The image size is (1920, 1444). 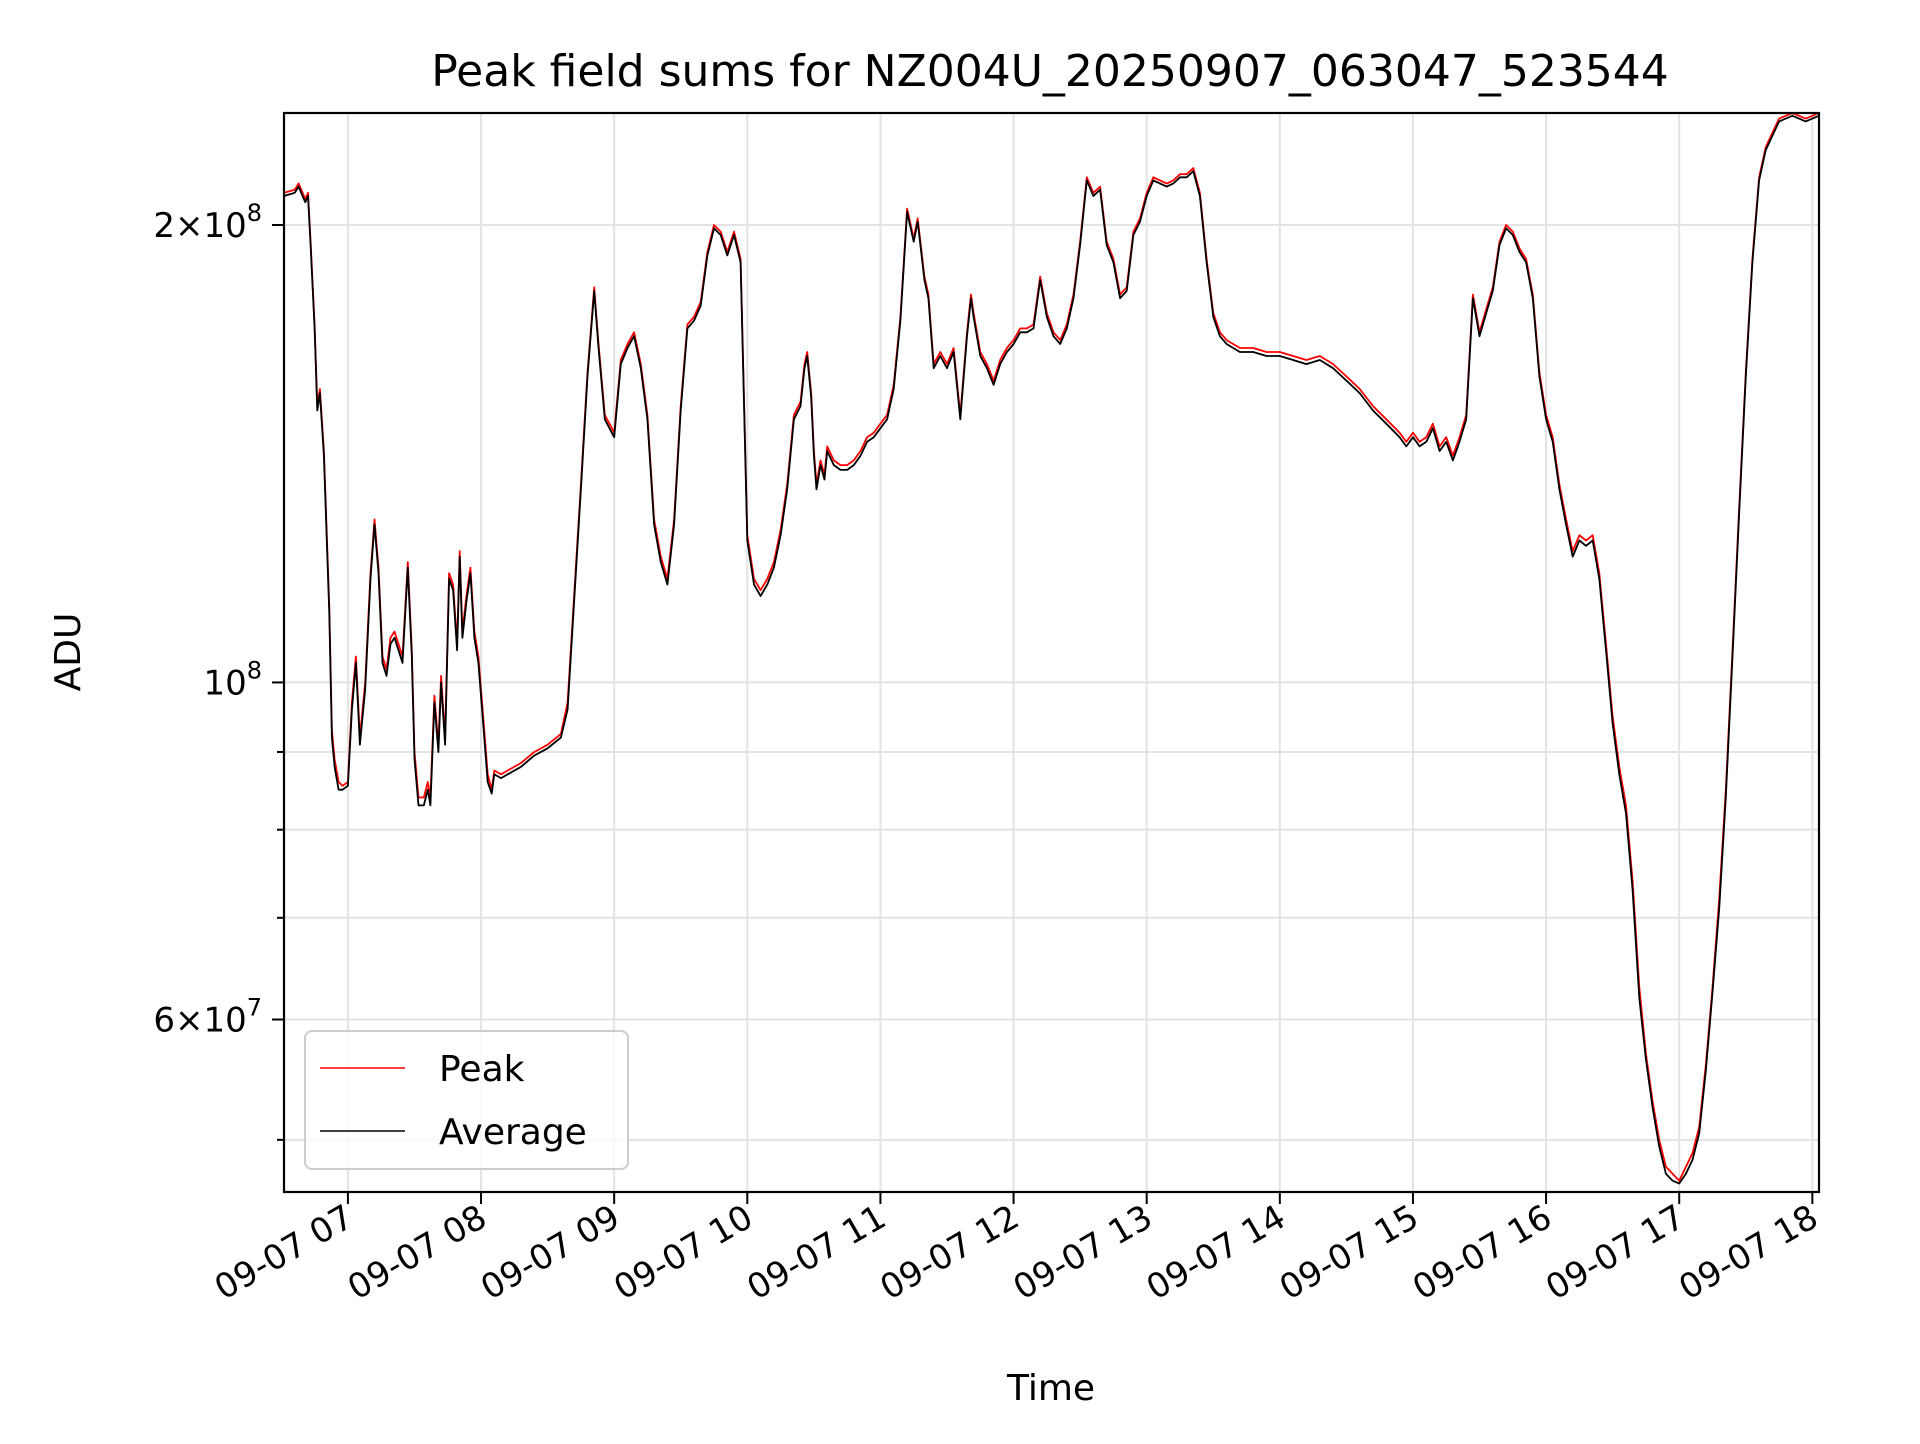 I want to click on x-axis-label: Time, so click(x=1050, y=1388).